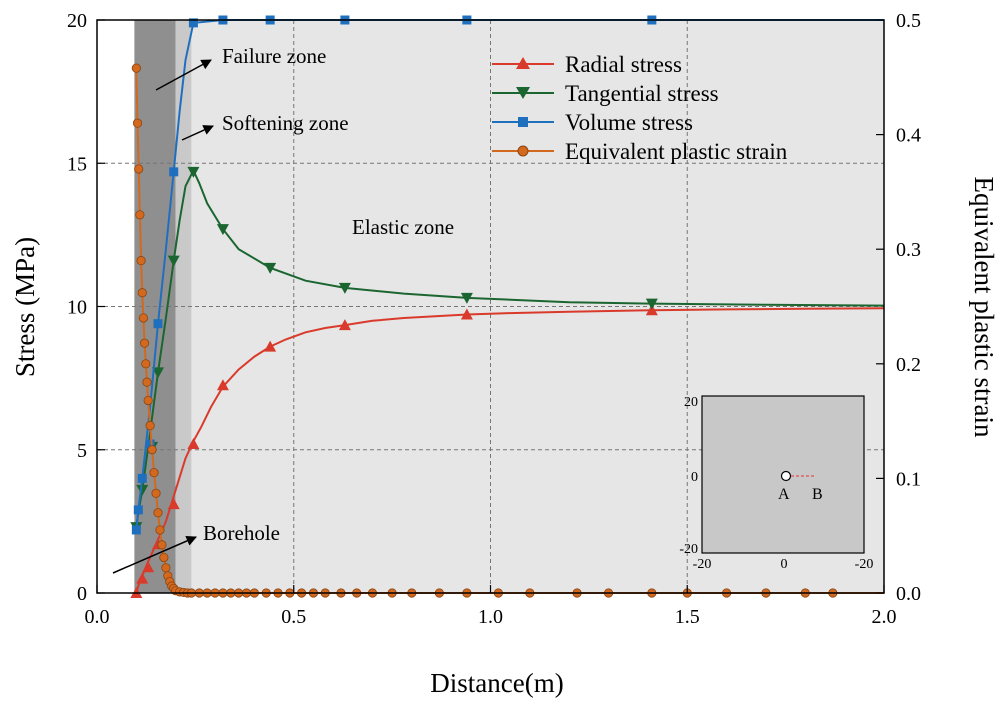  I want to click on arrow-borehole, so click(154, 554).